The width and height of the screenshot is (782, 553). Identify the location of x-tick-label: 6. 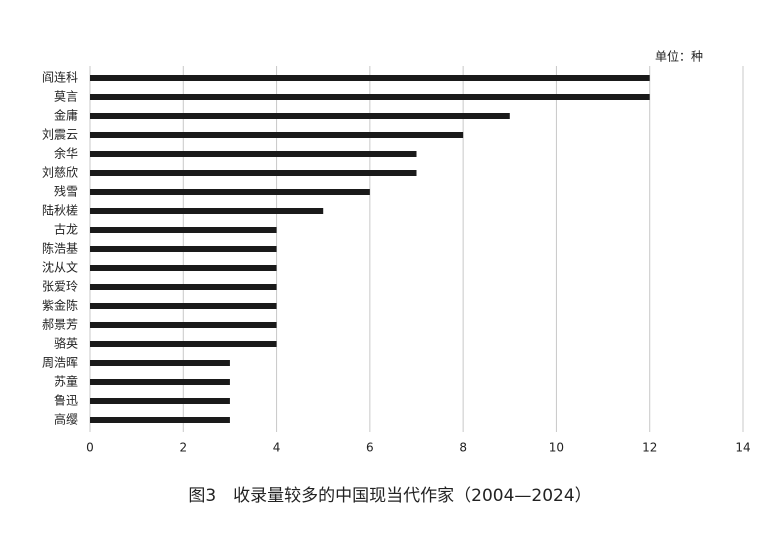
(370, 448).